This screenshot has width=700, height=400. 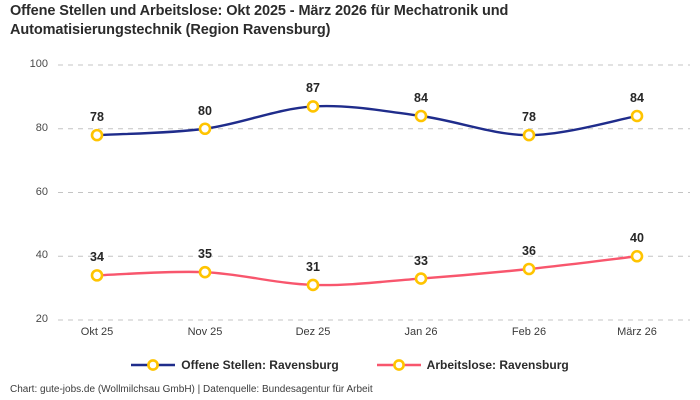 What do you see at coordinates (41, 255) in the screenshot?
I see `y-axis-tick-label: 40` at bounding box center [41, 255].